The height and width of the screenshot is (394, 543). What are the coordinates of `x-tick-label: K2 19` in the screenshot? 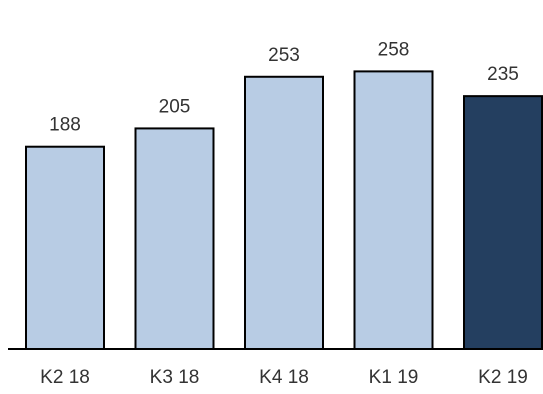 It's located at (503, 377).